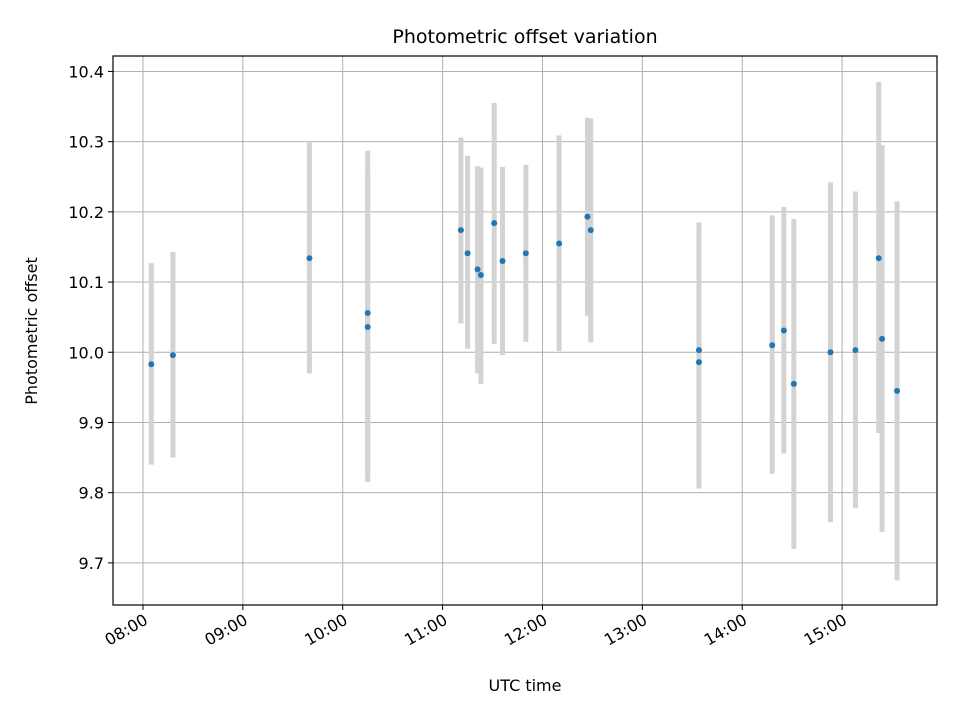  What do you see at coordinates (86, 212) in the screenshot?
I see `y-tick-label: 10.2` at bounding box center [86, 212].